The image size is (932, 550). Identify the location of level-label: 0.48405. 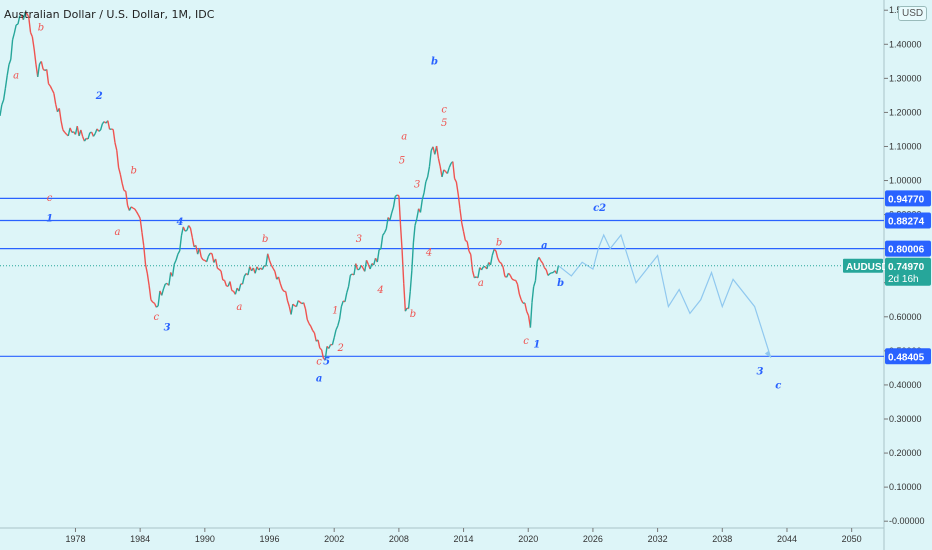
(906, 357).